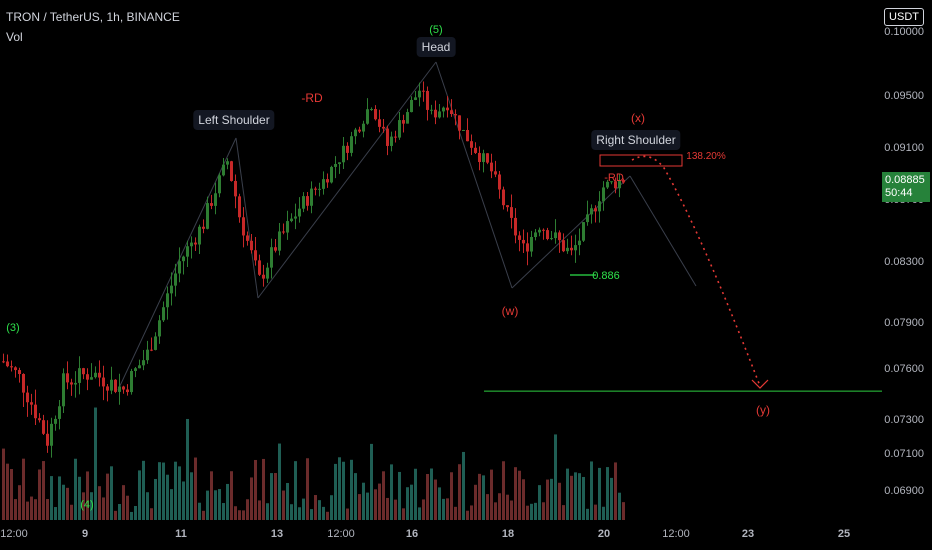 Image resolution: width=932 pixels, height=550 pixels. I want to click on fib-886-label: 0.886, so click(606, 276).